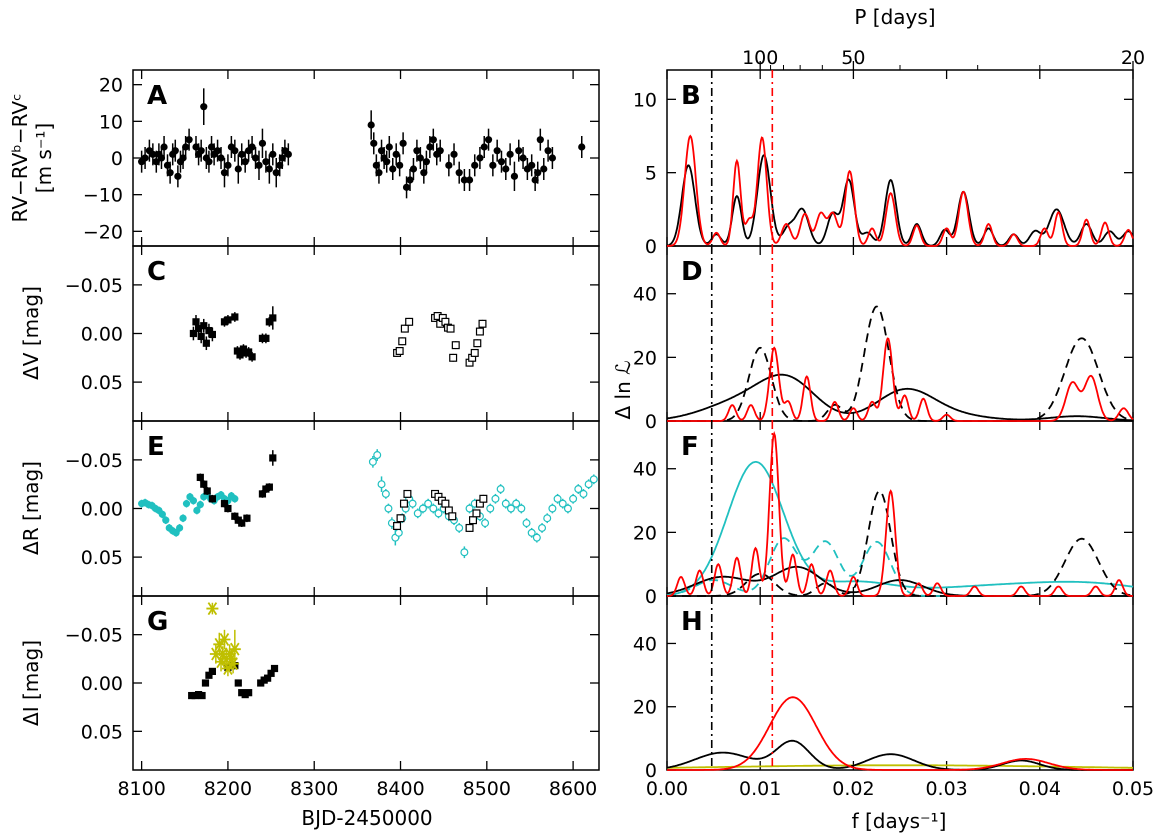 This screenshot has width=1173, height=838. I want to click on ytick-label-C-2: 0.05, so click(102, 383).